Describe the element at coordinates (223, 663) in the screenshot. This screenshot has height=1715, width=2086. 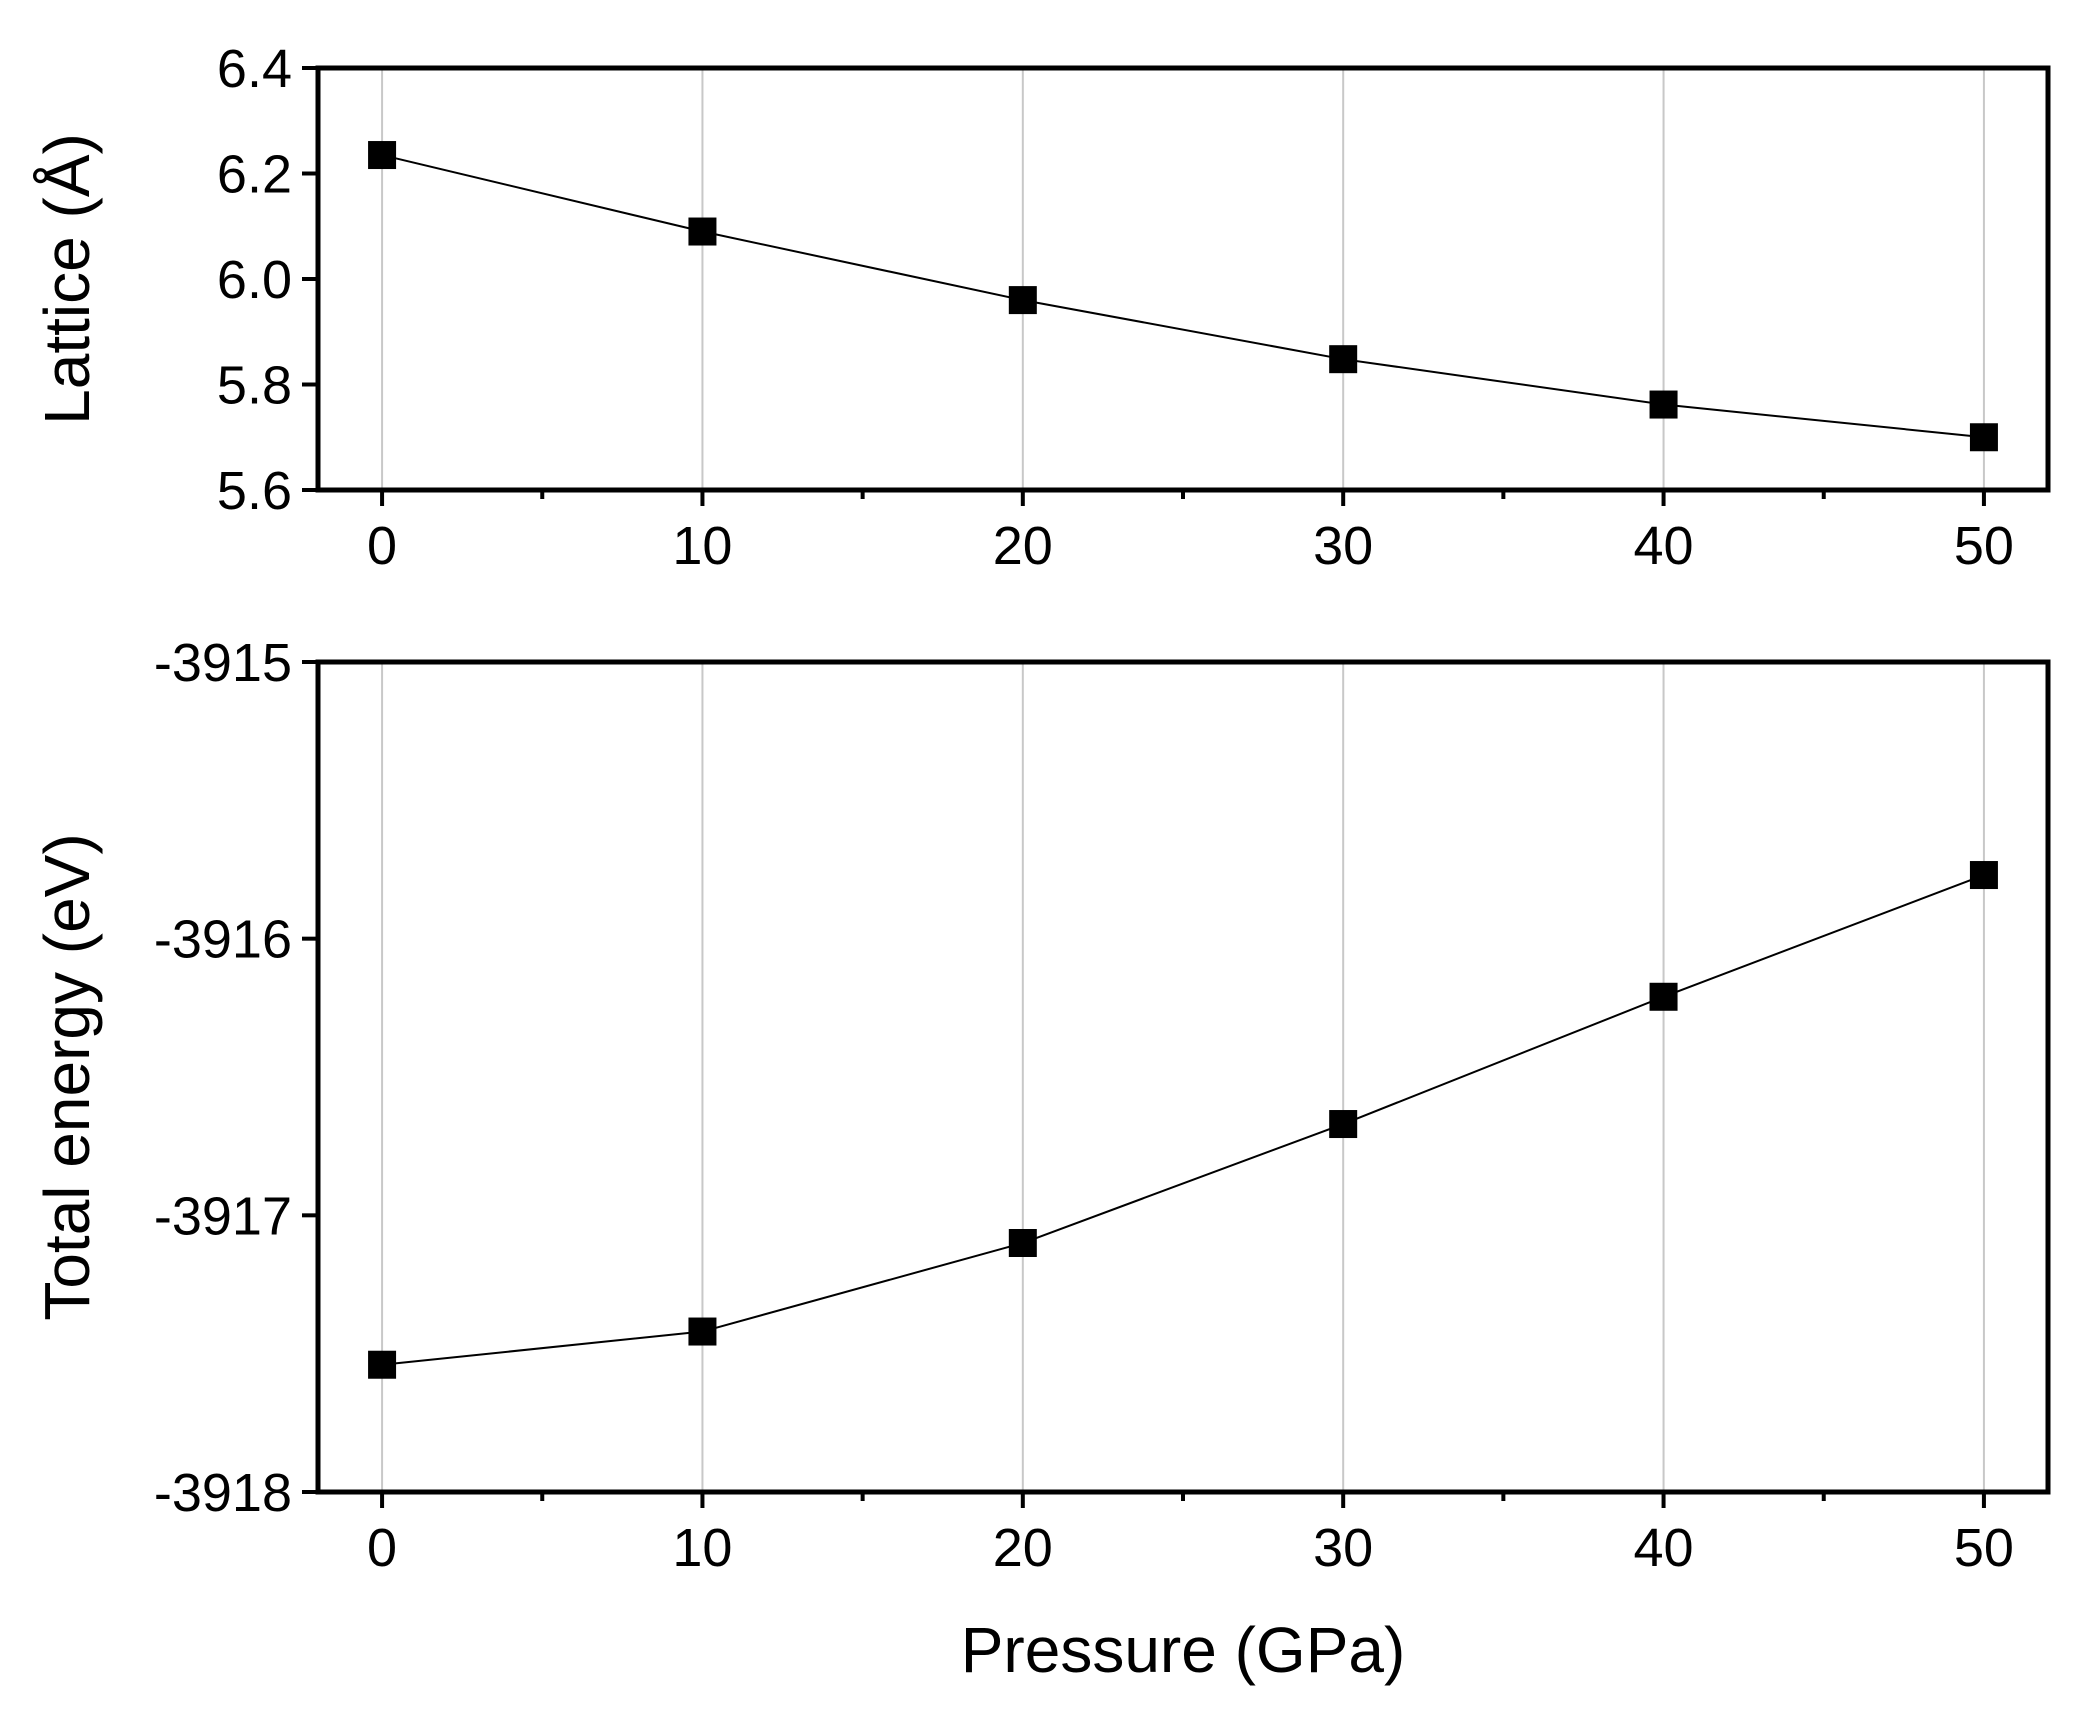
I see `y-tick-label: -3915` at that location.